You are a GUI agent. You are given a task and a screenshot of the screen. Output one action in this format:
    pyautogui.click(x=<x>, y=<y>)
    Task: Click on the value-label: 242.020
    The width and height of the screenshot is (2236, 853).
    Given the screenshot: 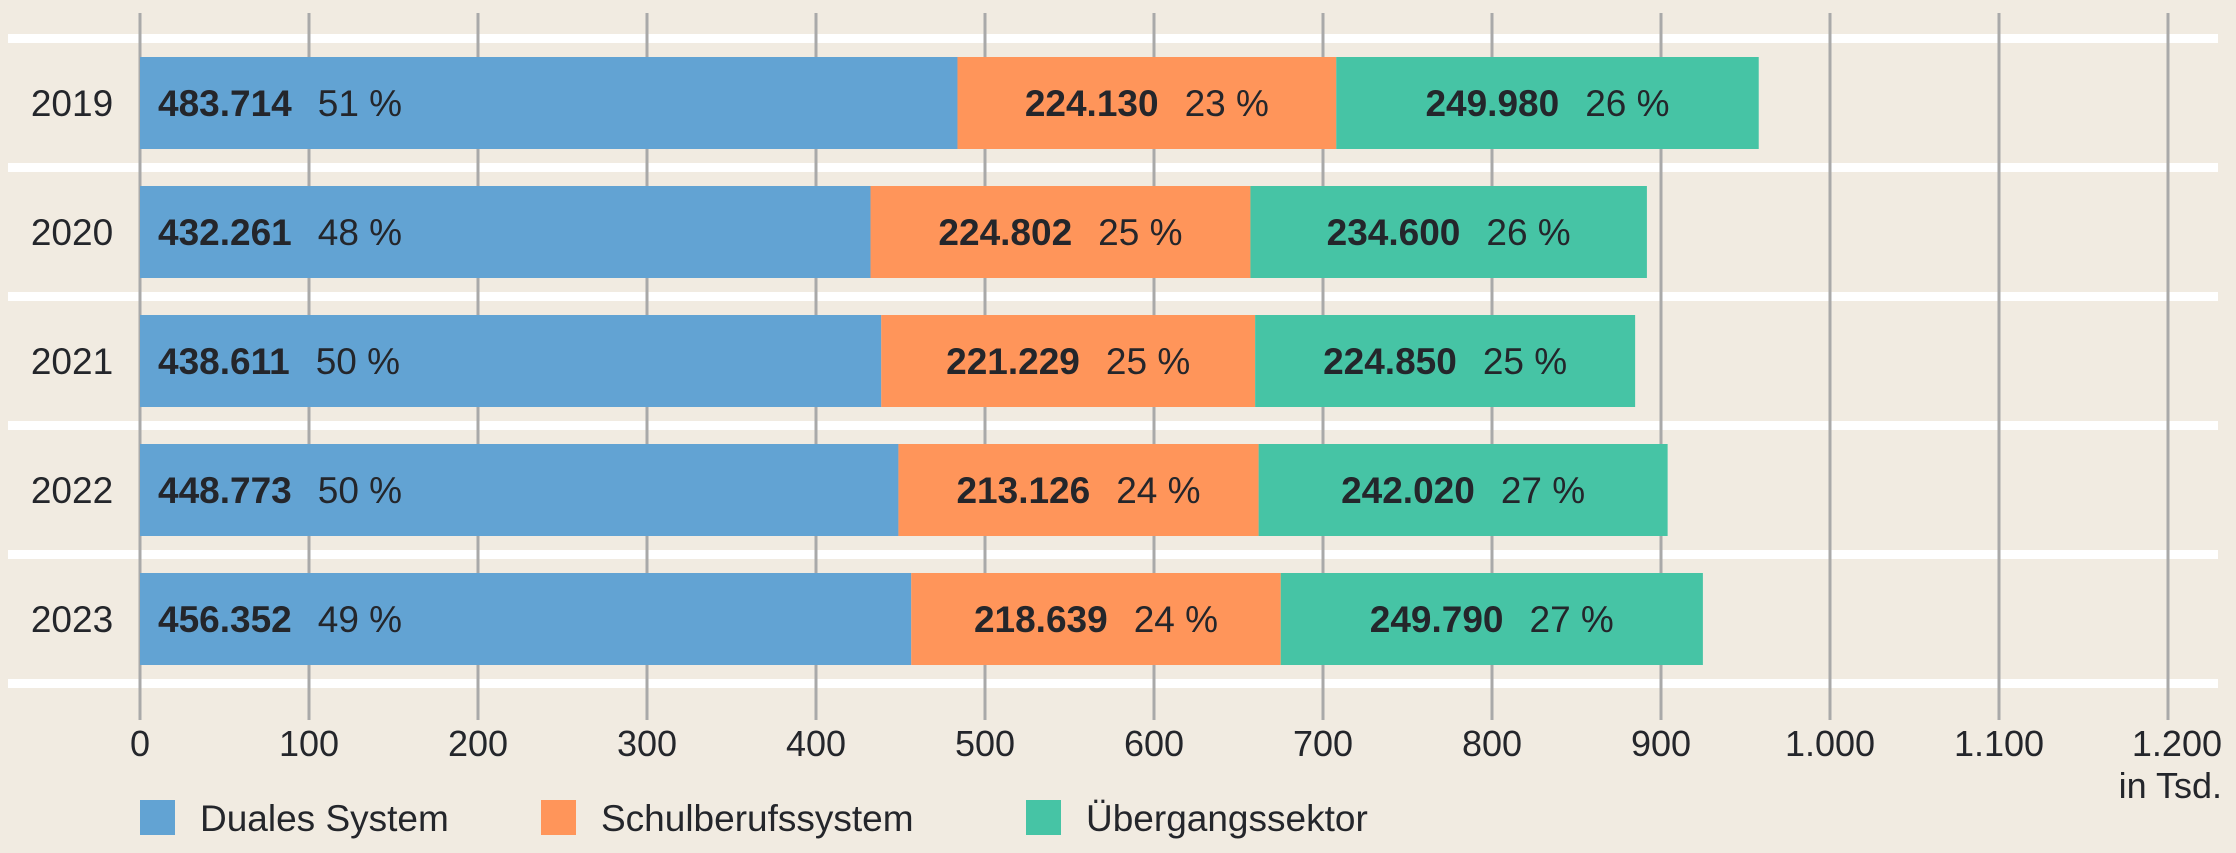 What is the action you would take?
    pyautogui.click(x=1408, y=490)
    